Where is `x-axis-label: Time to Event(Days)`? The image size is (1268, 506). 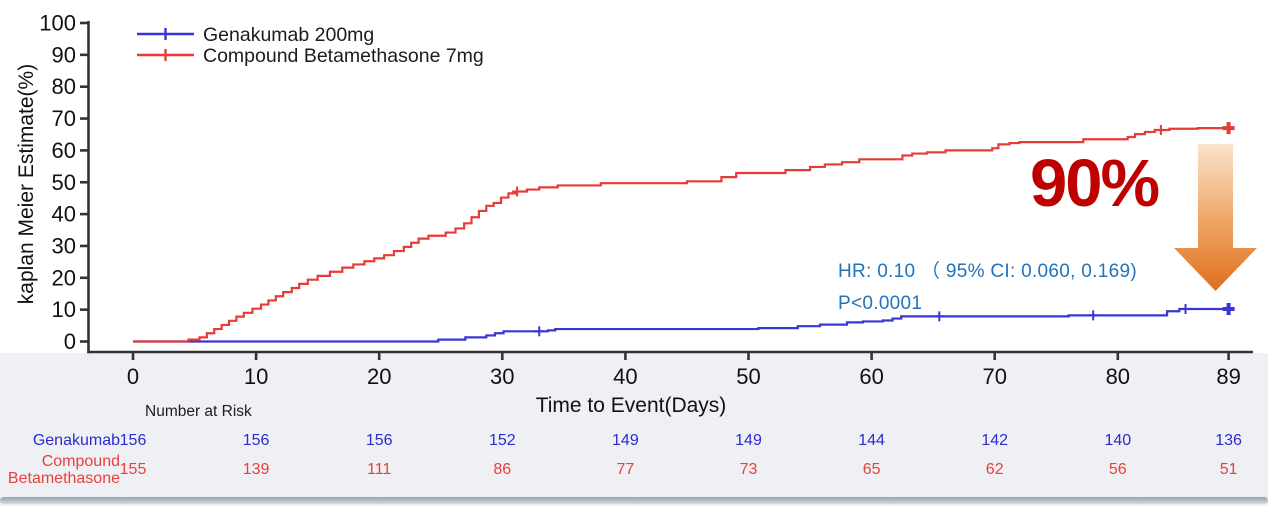
x-axis-label: Time to Event(Days) is located at coordinates (631, 405).